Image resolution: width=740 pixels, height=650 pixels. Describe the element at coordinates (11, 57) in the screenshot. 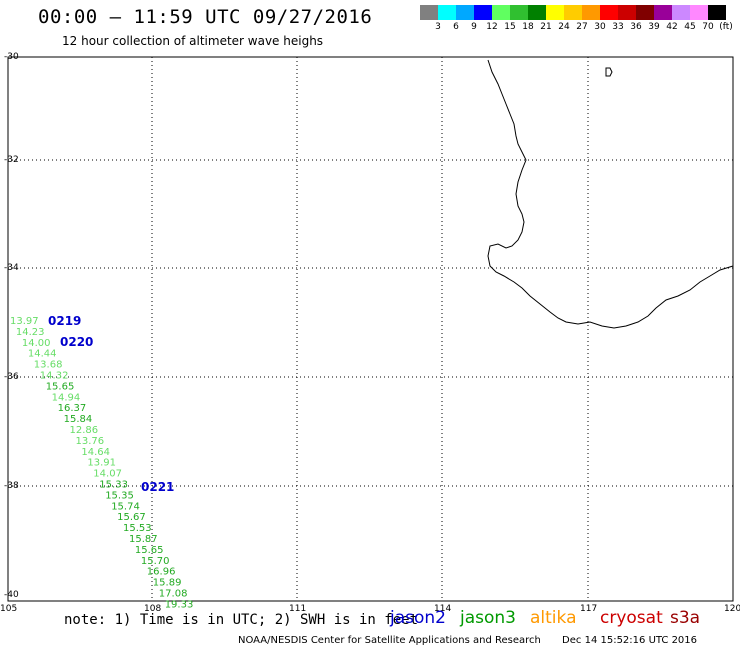

I see `lat-label-30: -30` at that location.